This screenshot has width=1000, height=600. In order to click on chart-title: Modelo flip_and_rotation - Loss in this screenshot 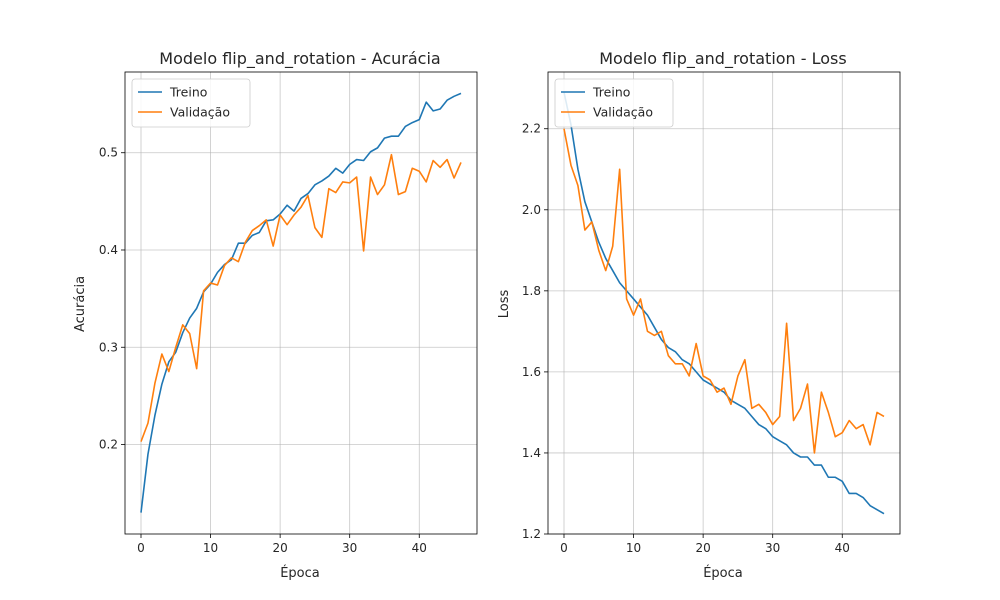, I will do `click(722, 59)`.